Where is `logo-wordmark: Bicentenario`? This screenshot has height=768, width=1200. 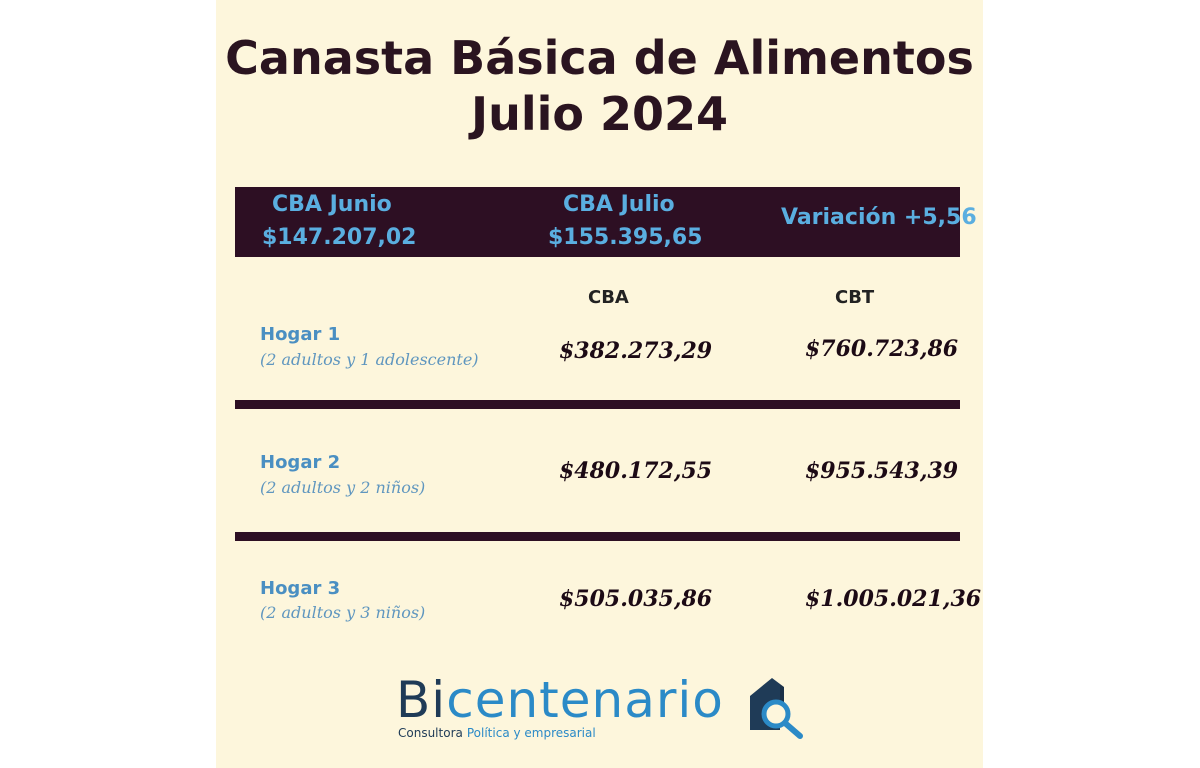 logo-wordmark: Bicentenario is located at coordinates (560, 700).